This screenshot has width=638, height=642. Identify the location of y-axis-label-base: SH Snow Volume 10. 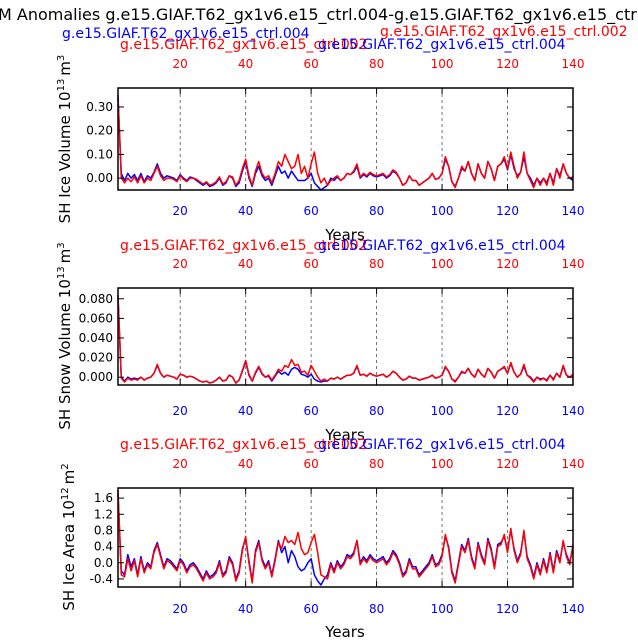
(65, 354).